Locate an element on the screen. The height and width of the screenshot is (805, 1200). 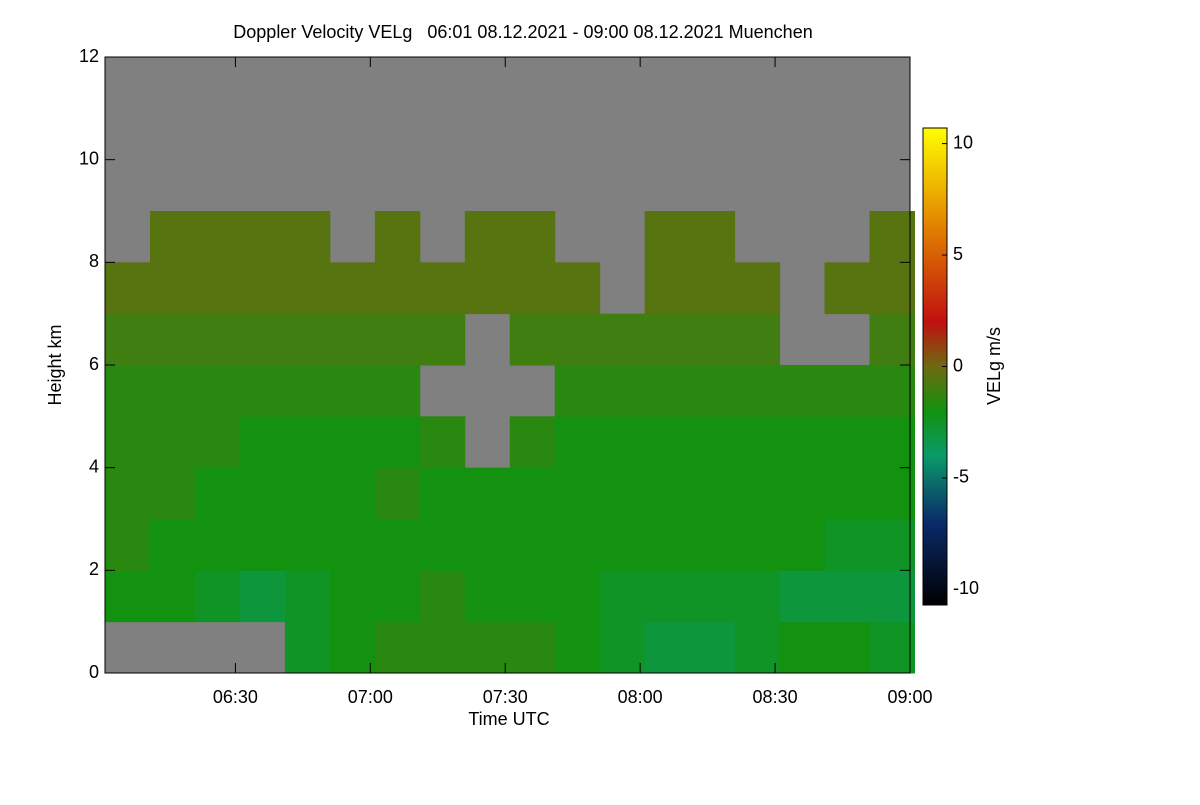
colorbar-tick-label: 5 is located at coordinates (958, 254).